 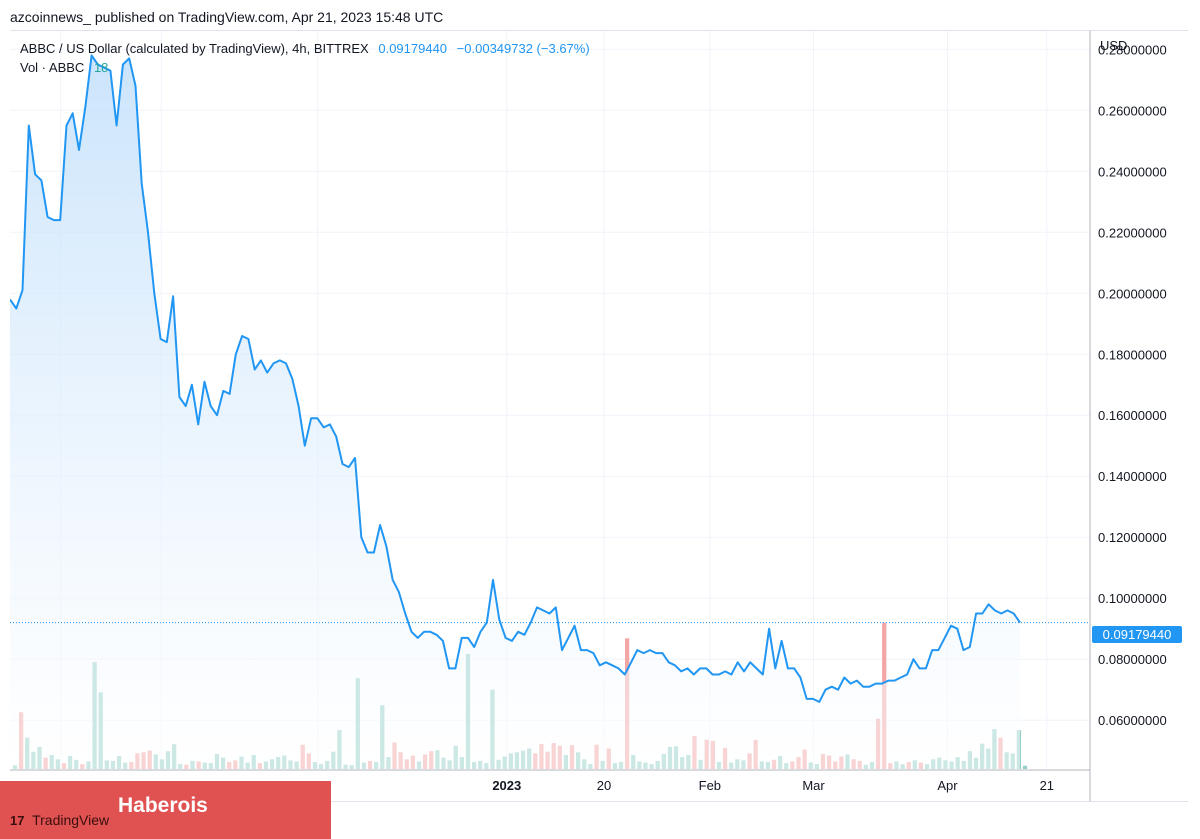 I want to click on x-tick-label: 20, so click(x=604, y=785).